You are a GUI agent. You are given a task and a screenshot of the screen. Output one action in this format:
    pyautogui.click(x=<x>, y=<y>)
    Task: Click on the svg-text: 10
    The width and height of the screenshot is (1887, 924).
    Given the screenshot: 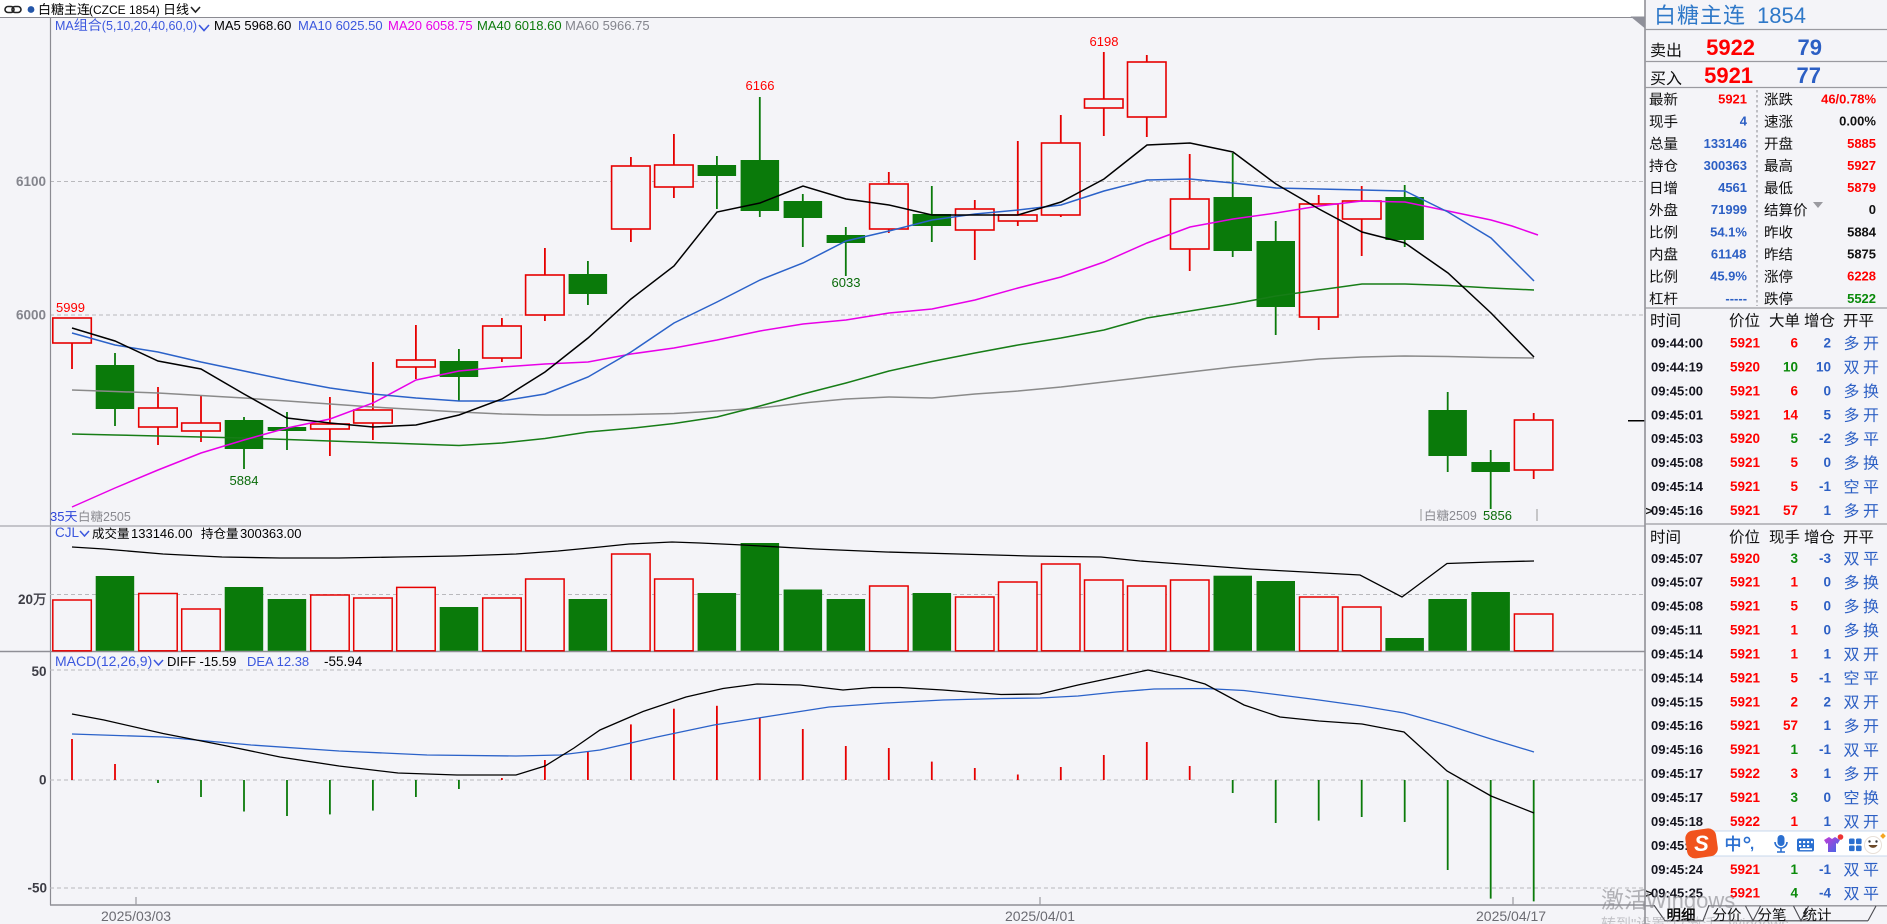 What is the action you would take?
    pyautogui.click(x=1790, y=366)
    